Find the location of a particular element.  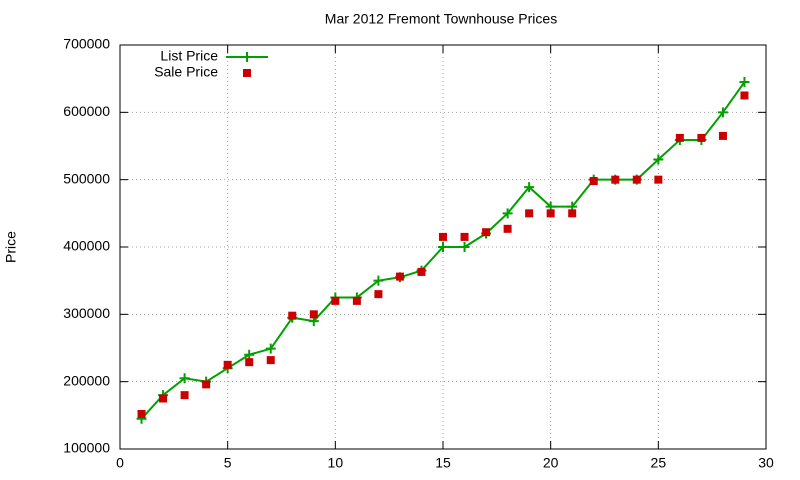

y-tick-label: 400000 is located at coordinates (86, 246).